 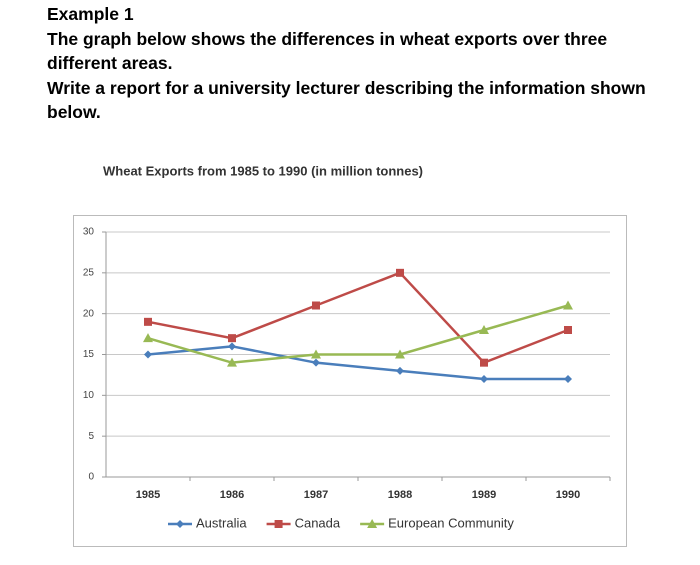 What do you see at coordinates (89, 232) in the screenshot?
I see `y-tick-label: 30` at bounding box center [89, 232].